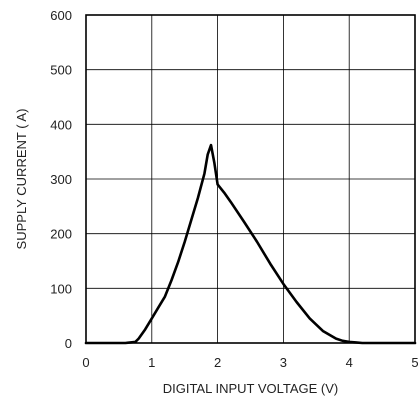  Describe the element at coordinates (414, 362) in the screenshot. I see `x-tick-label: 5` at that location.